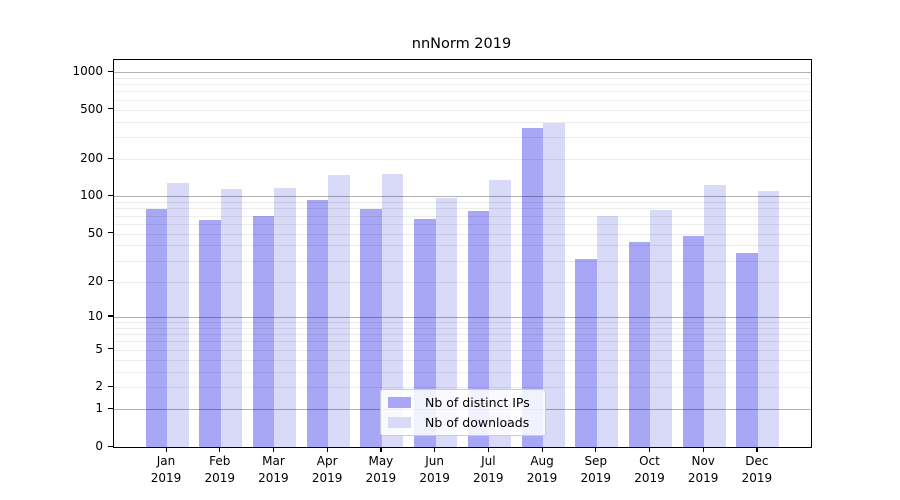  I want to click on x-tick-label: Dec 2019, so click(757, 469).